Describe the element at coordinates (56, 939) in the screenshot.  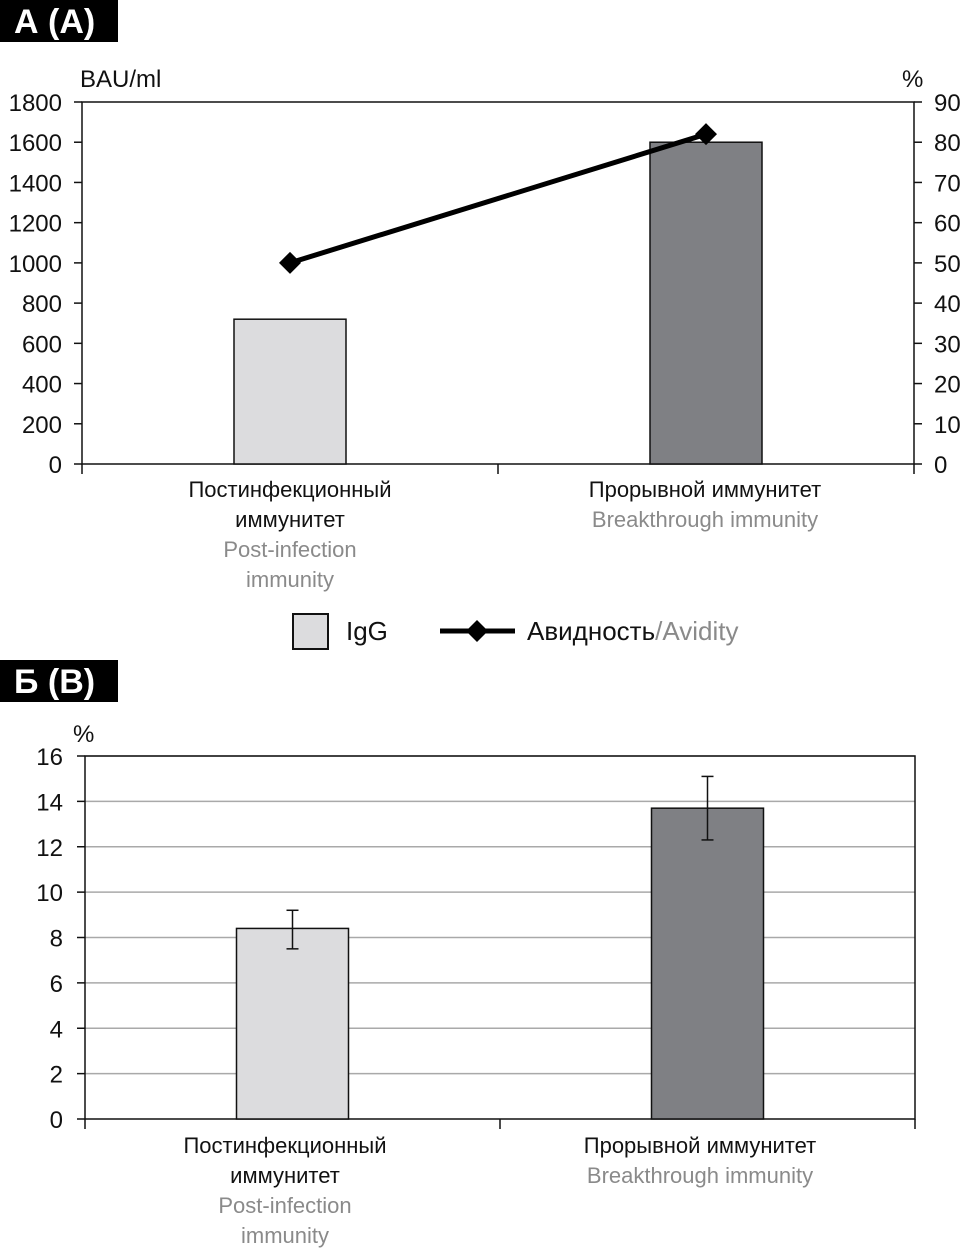
I see `panel-b-y-tick-label: 8` at that location.